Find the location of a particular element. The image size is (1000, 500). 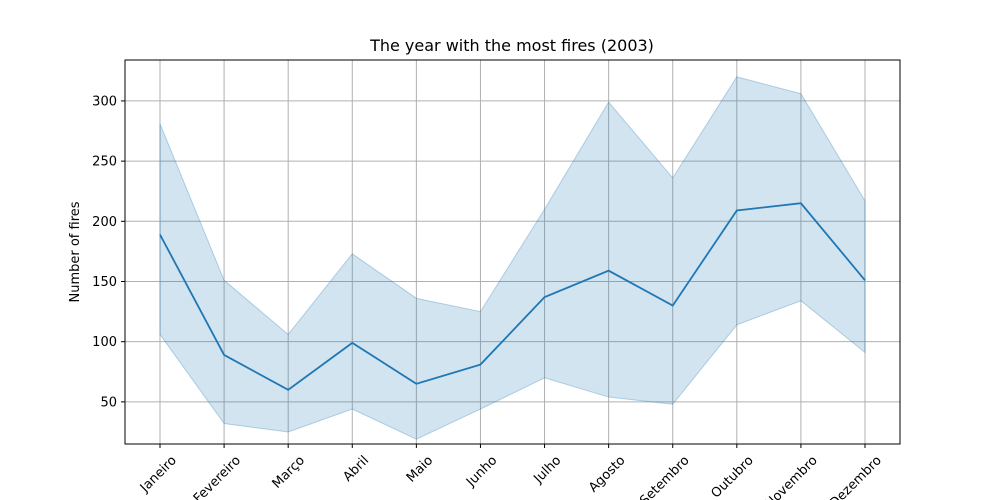

y-axis: 50 100 150 200 250 300 is located at coordinates (108, 252).